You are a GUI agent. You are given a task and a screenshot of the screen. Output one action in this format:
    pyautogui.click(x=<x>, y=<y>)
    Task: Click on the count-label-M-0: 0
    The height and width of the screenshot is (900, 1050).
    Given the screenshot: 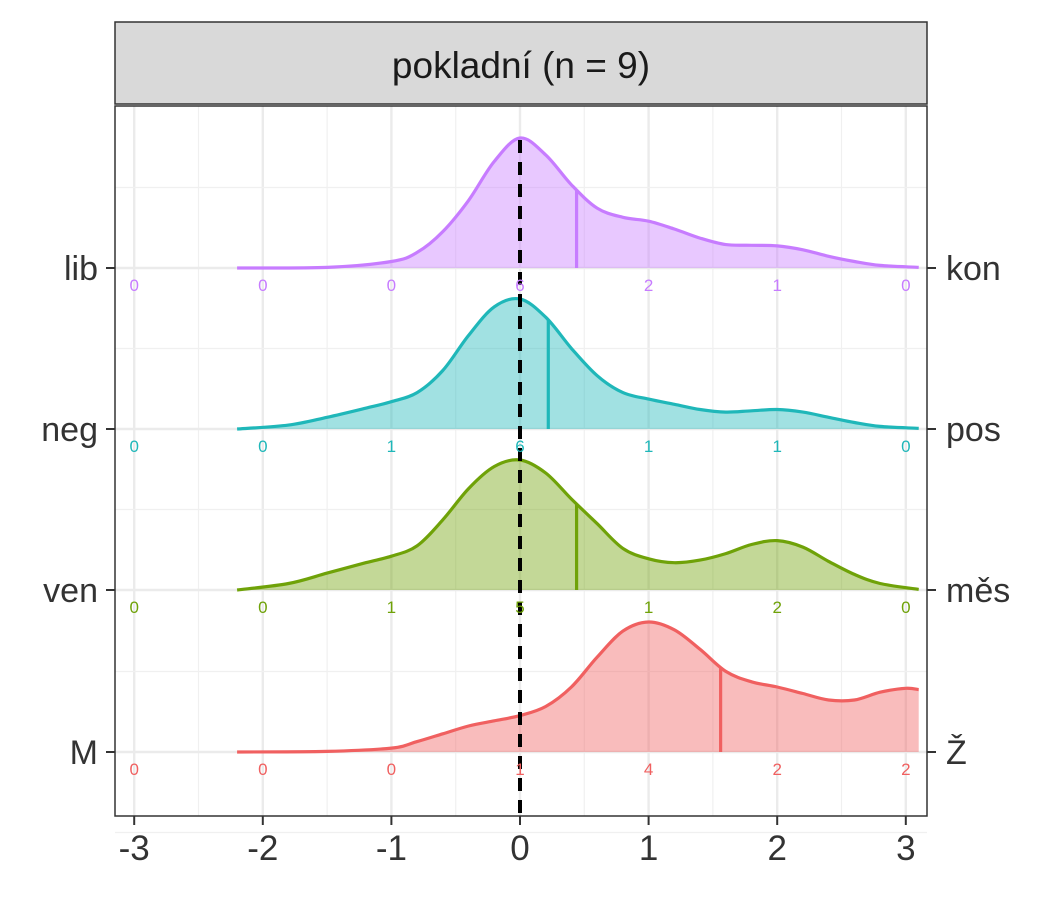 What is the action you would take?
    pyautogui.click(x=133, y=769)
    